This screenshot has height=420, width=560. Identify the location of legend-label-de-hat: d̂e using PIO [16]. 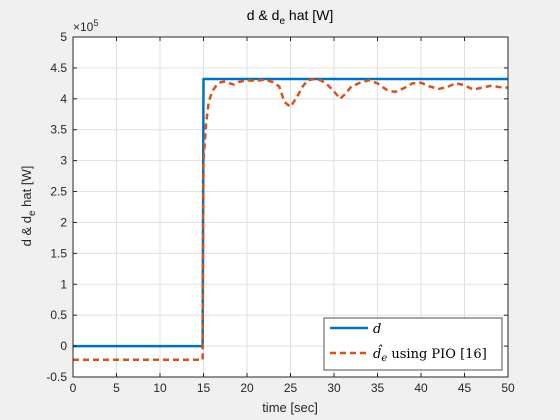
(430, 354).